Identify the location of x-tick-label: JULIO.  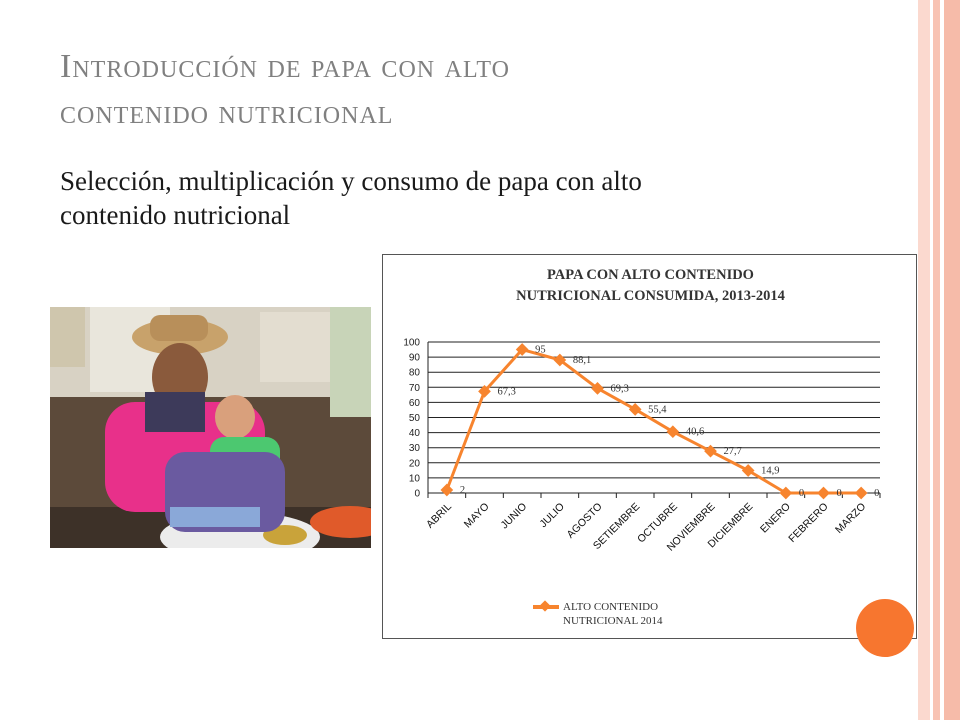
(552, 516).